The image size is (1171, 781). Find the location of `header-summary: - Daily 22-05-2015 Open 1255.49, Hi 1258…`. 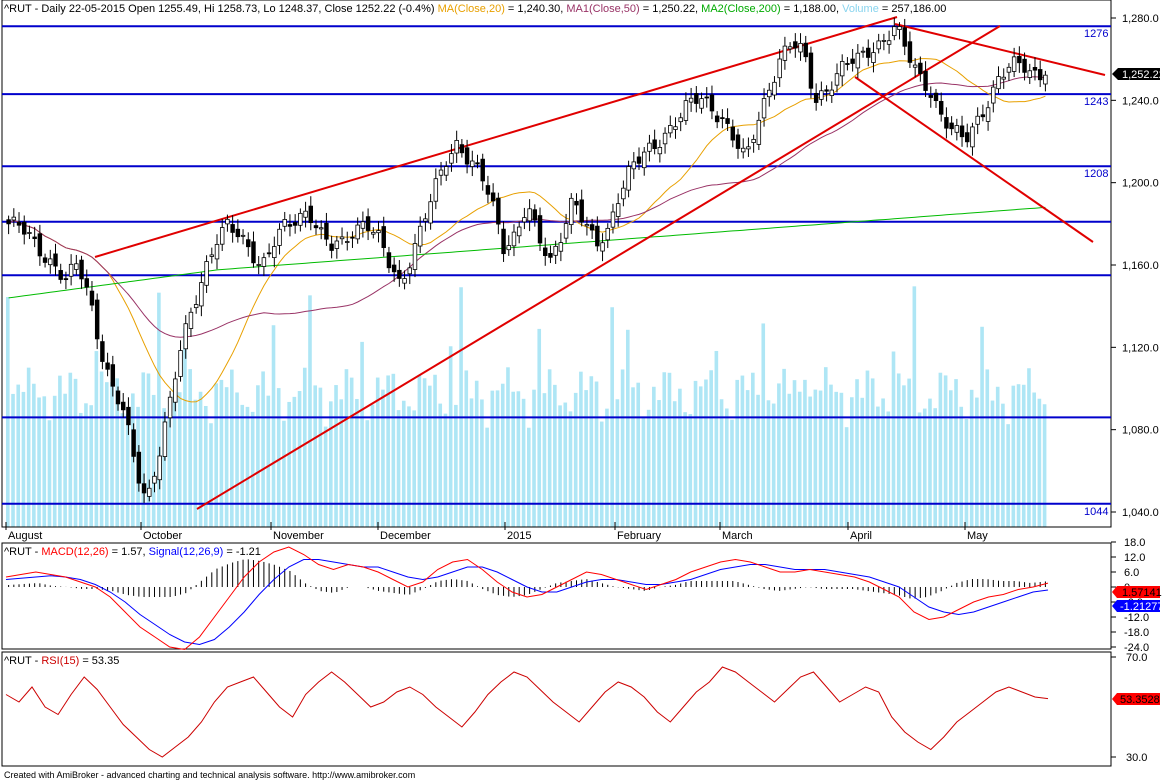

header-summary: - Daily 22-05-2015 Open 1255.49, Hi 1258… is located at coordinates (235, 9).